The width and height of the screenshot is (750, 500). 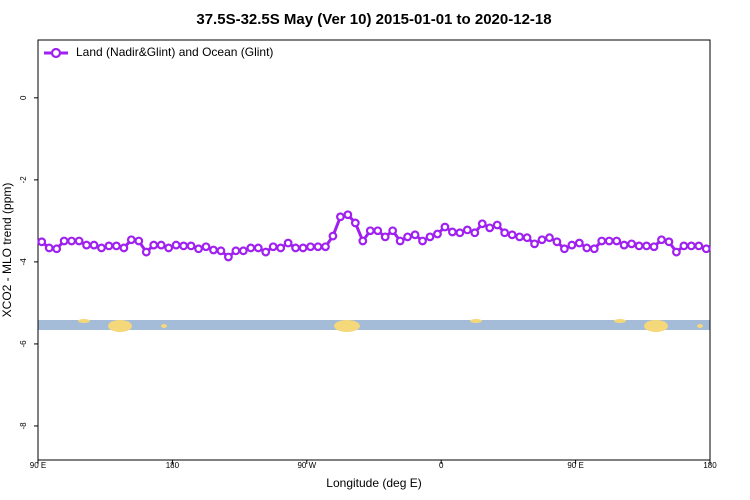 What do you see at coordinates (56, 53) in the screenshot?
I see `legend-marker` at bounding box center [56, 53].